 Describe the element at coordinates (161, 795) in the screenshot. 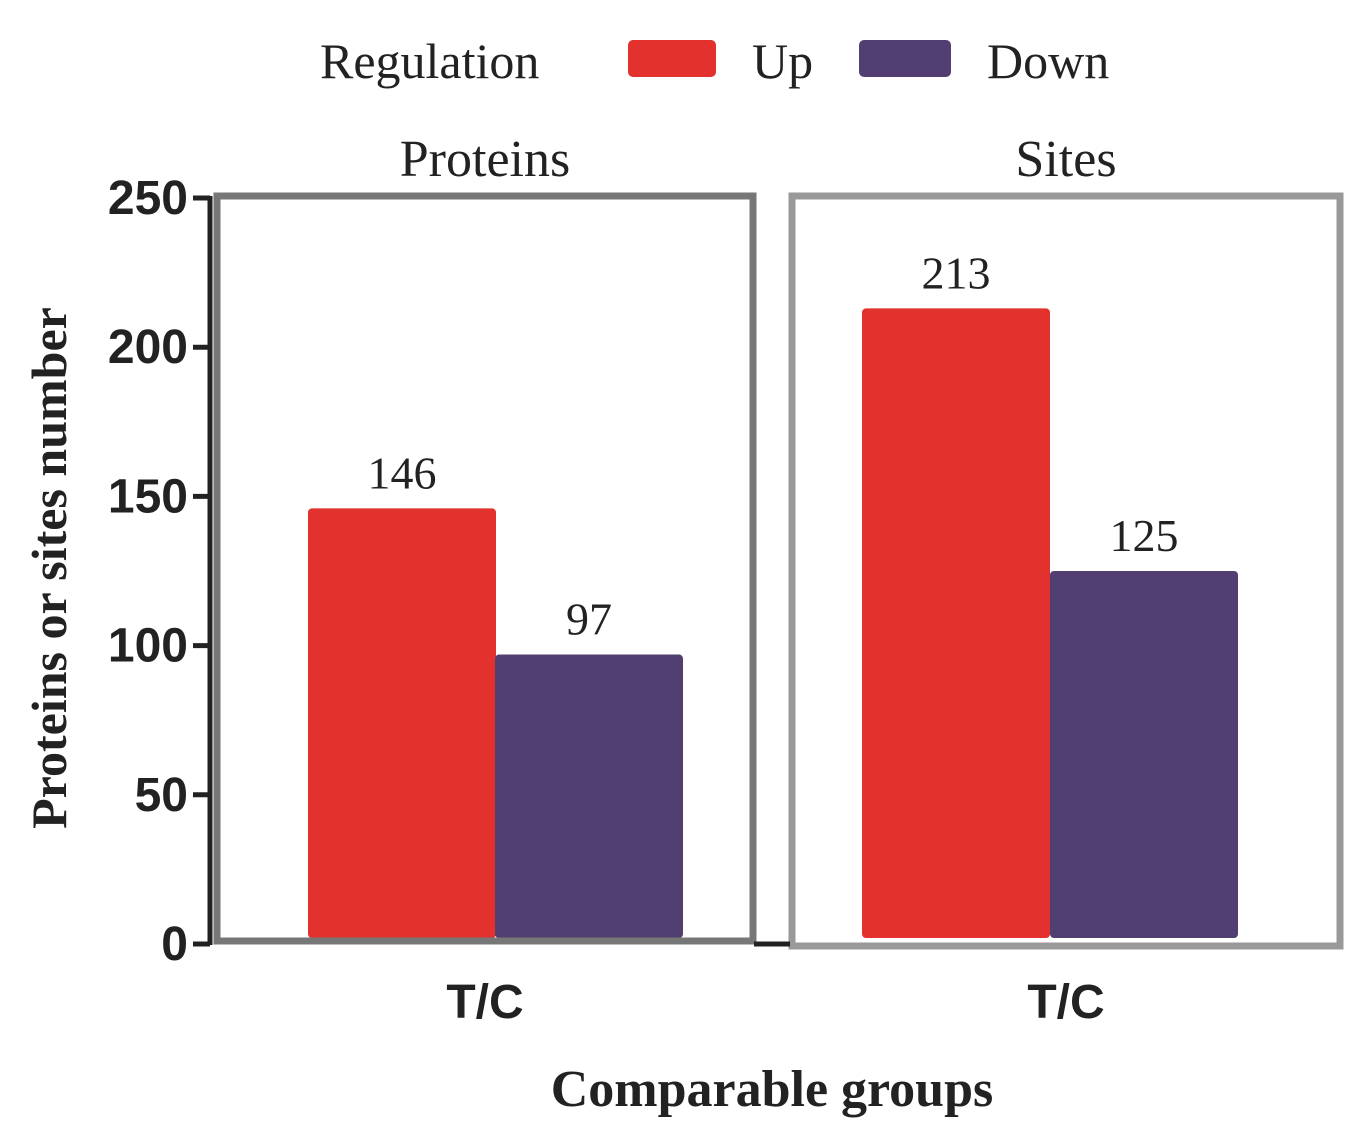

I see `y-tick-label: 50` at that location.